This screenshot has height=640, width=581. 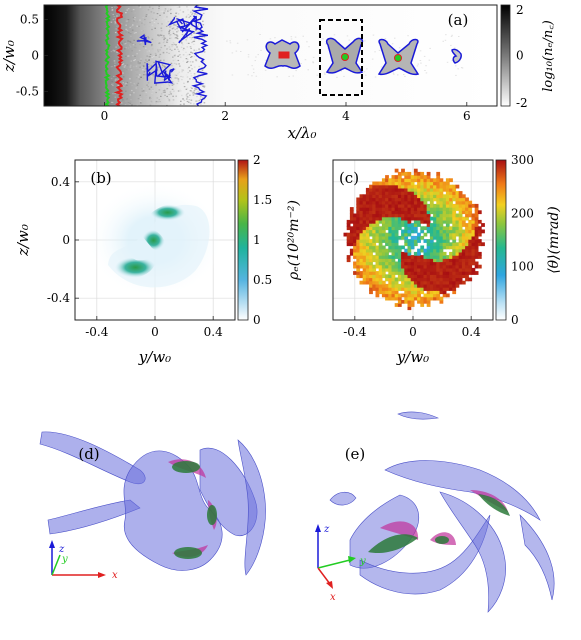 I want to click on panel-d-axis-z: z, so click(x=61, y=549).